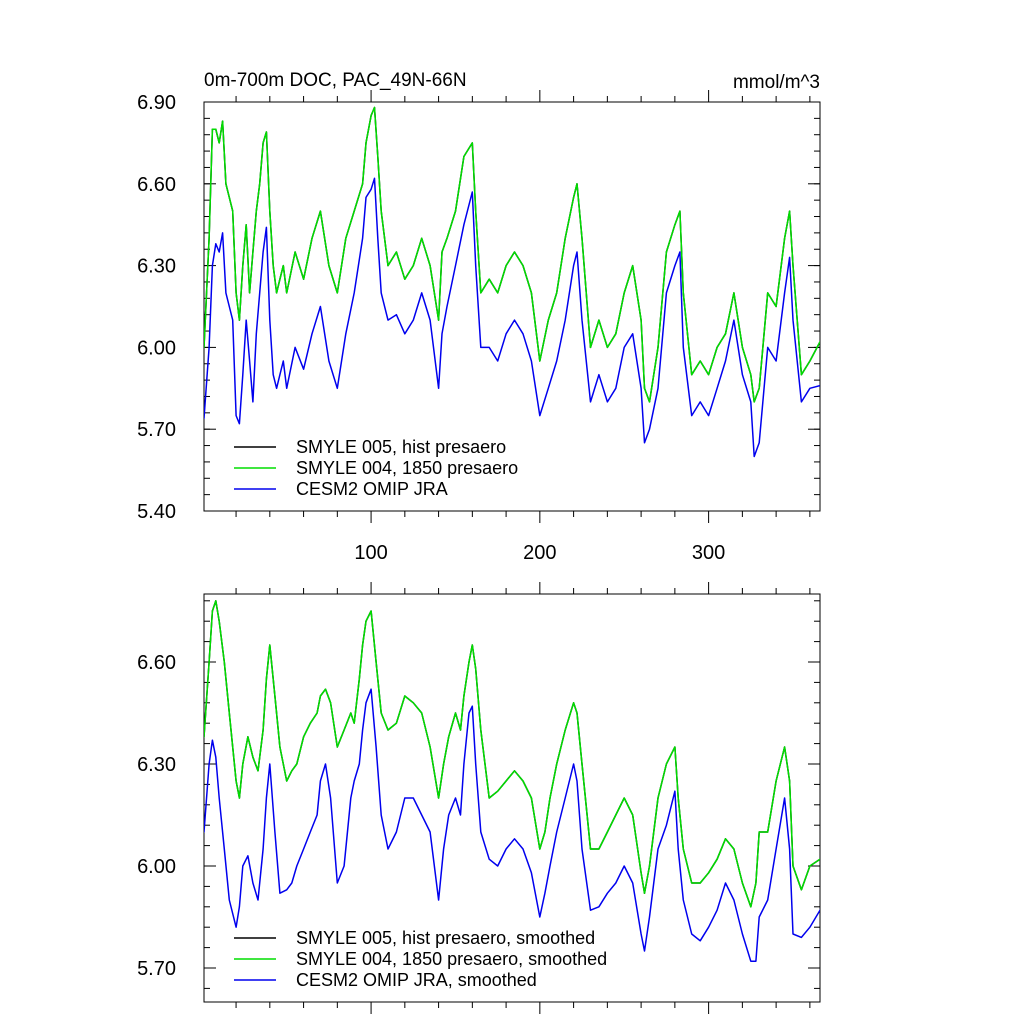 This screenshot has height=1024, width=1024. I want to click on legend-label-3: CESM2 OMIP JRA, smoothed, so click(416, 980).